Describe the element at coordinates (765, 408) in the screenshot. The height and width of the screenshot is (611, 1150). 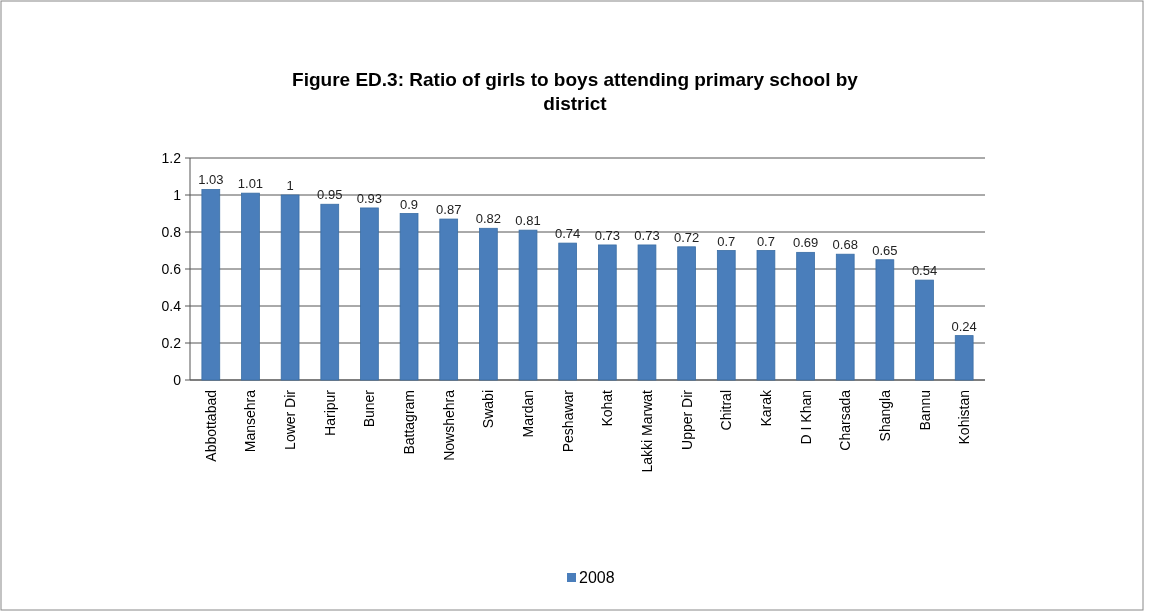
I see `x-tick-label: Karak` at that location.